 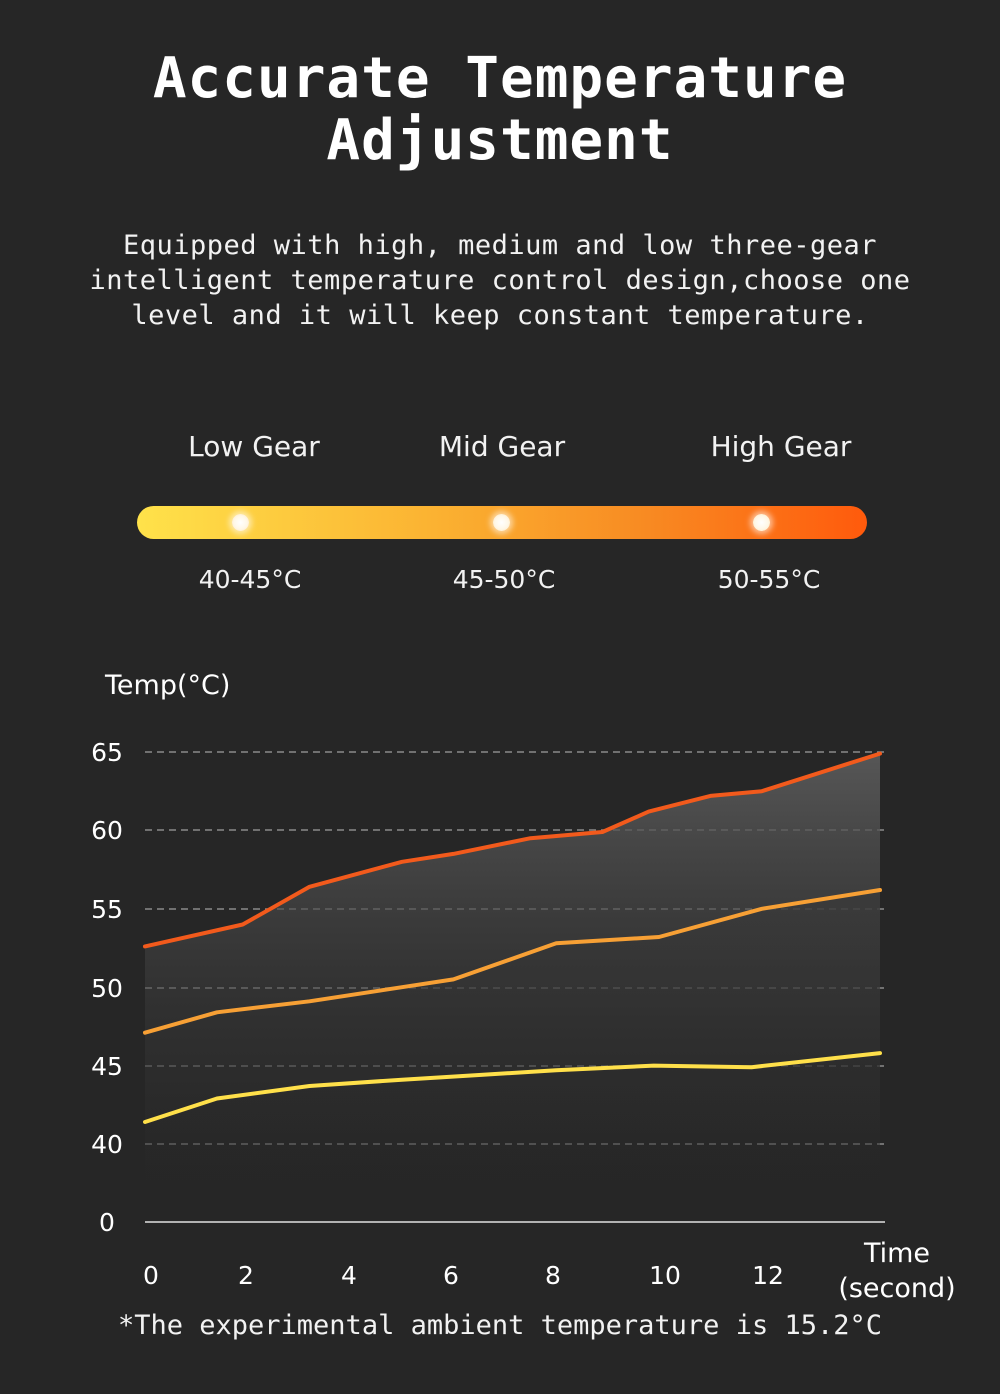 I want to click on y-tick-label: 0, so click(x=107, y=1222).